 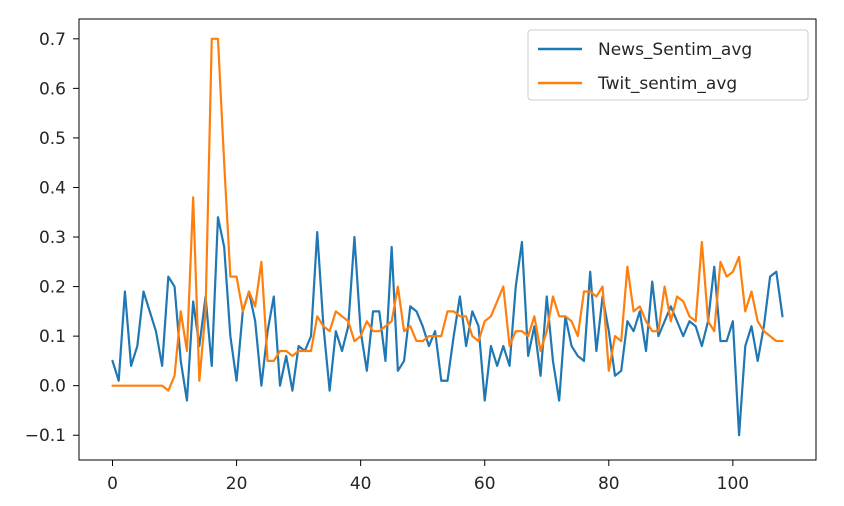 What do you see at coordinates (428, 477) in the screenshot?
I see `x-axis: 0 20 40 60 80 100` at bounding box center [428, 477].